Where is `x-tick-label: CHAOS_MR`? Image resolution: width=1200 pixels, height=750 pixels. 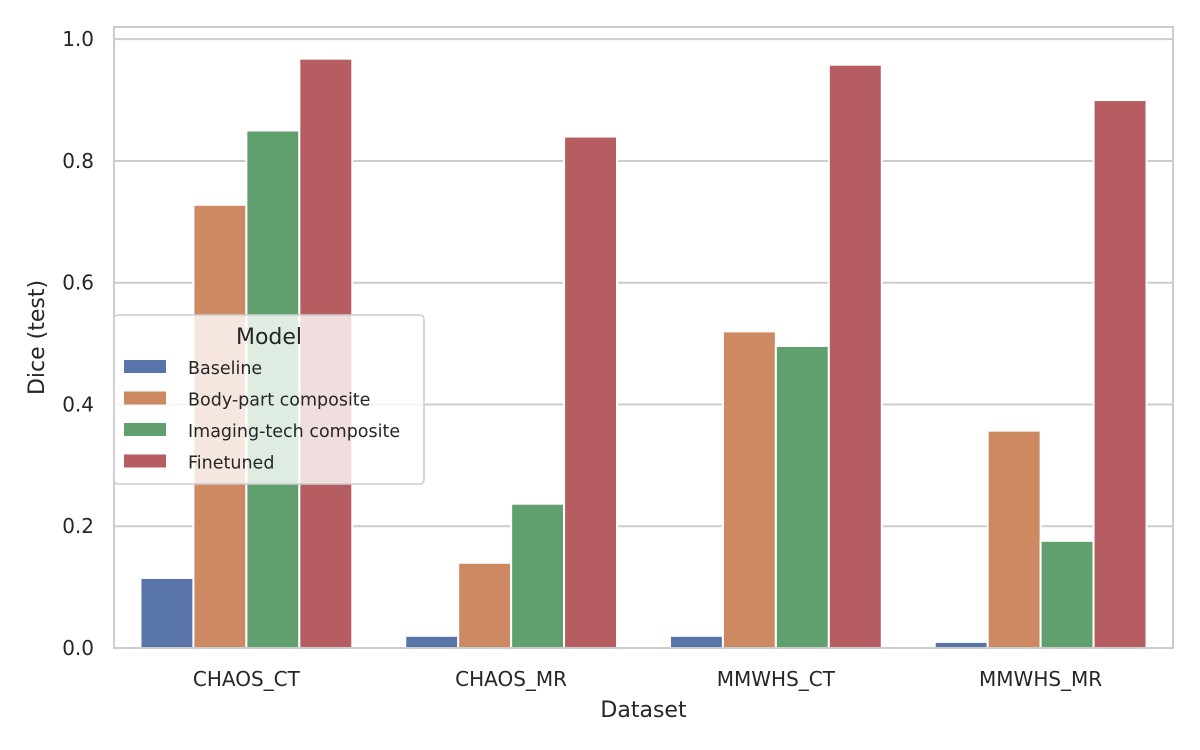 x-tick-label: CHAOS_MR is located at coordinates (511, 679).